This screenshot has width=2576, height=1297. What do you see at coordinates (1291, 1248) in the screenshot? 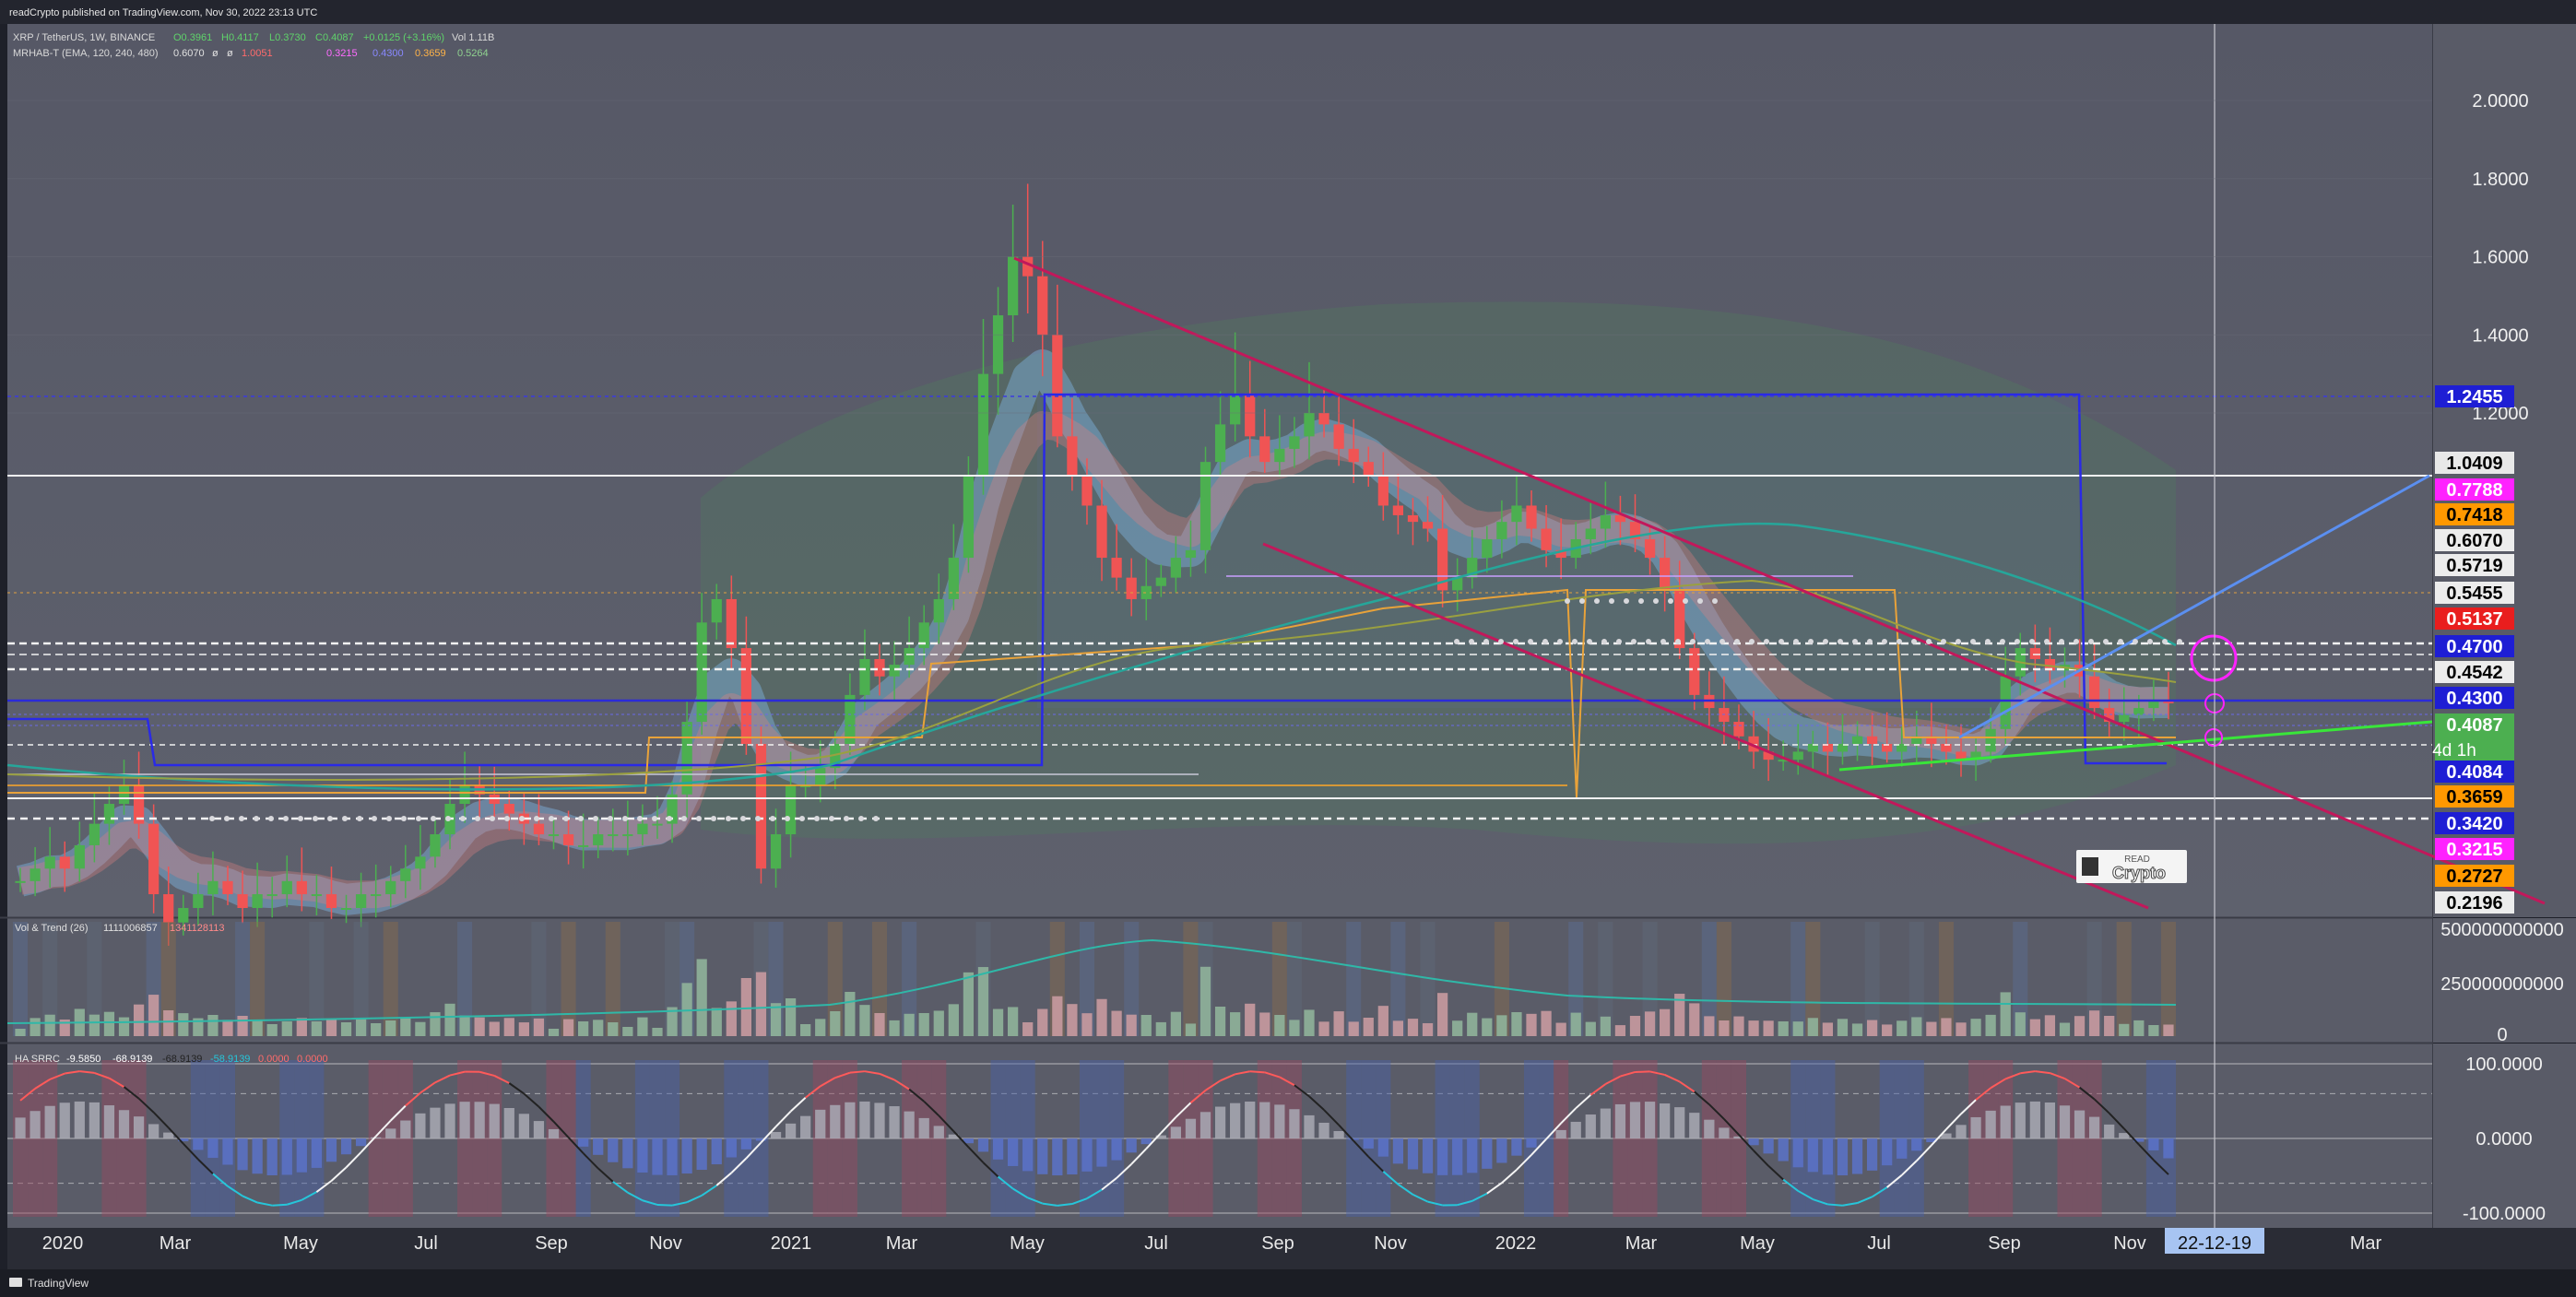
I see `time-axis` at bounding box center [1291, 1248].